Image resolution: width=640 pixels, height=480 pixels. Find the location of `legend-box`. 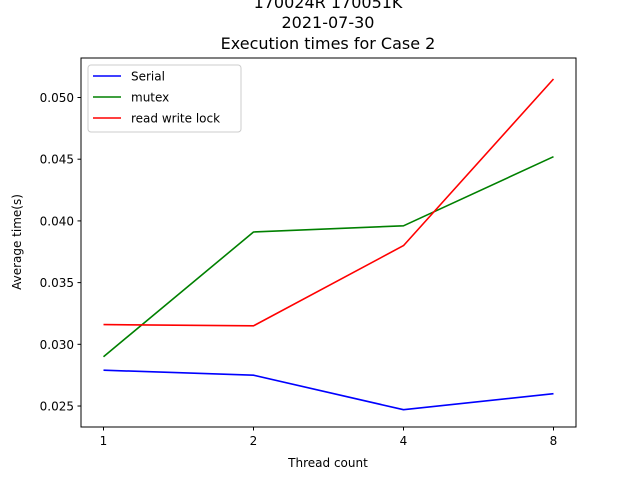

legend-box is located at coordinates (164, 98).